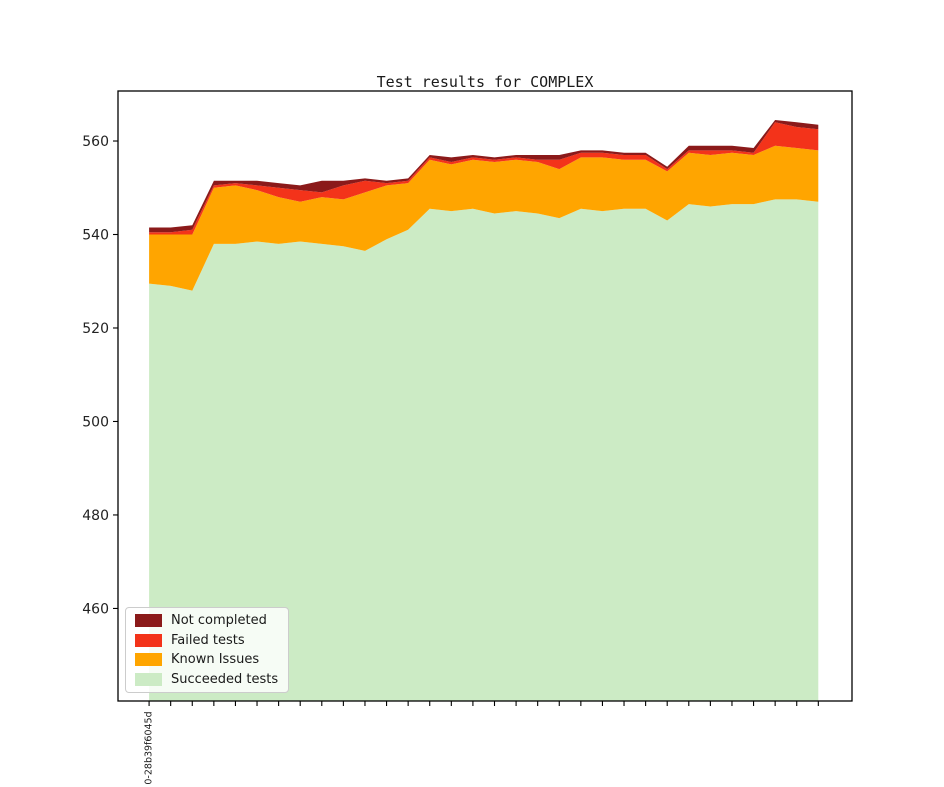 Image resolution: width=944 pixels, height=787 pixels. Describe the element at coordinates (225, 679) in the screenshot. I see `legend-item-label: Succeeded tests` at that location.